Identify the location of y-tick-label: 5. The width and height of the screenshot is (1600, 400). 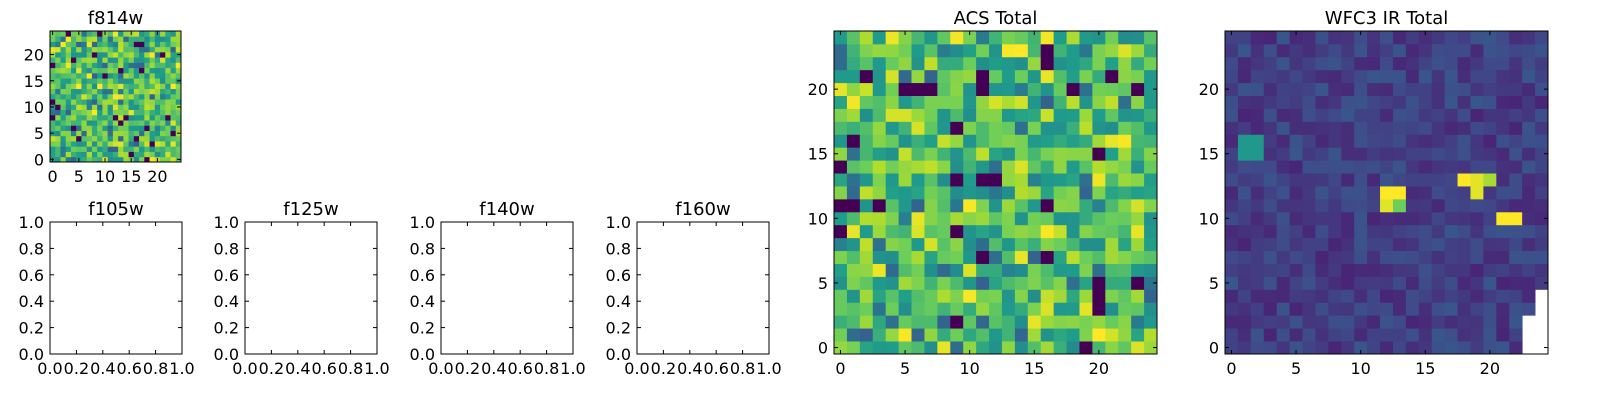
(1214, 283).